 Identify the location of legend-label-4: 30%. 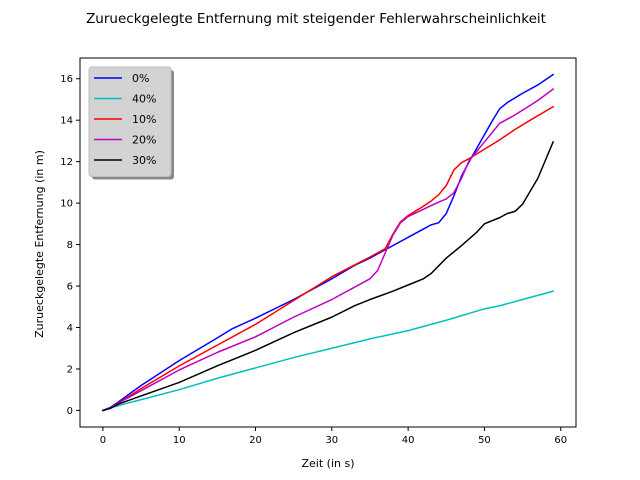
(144, 160).